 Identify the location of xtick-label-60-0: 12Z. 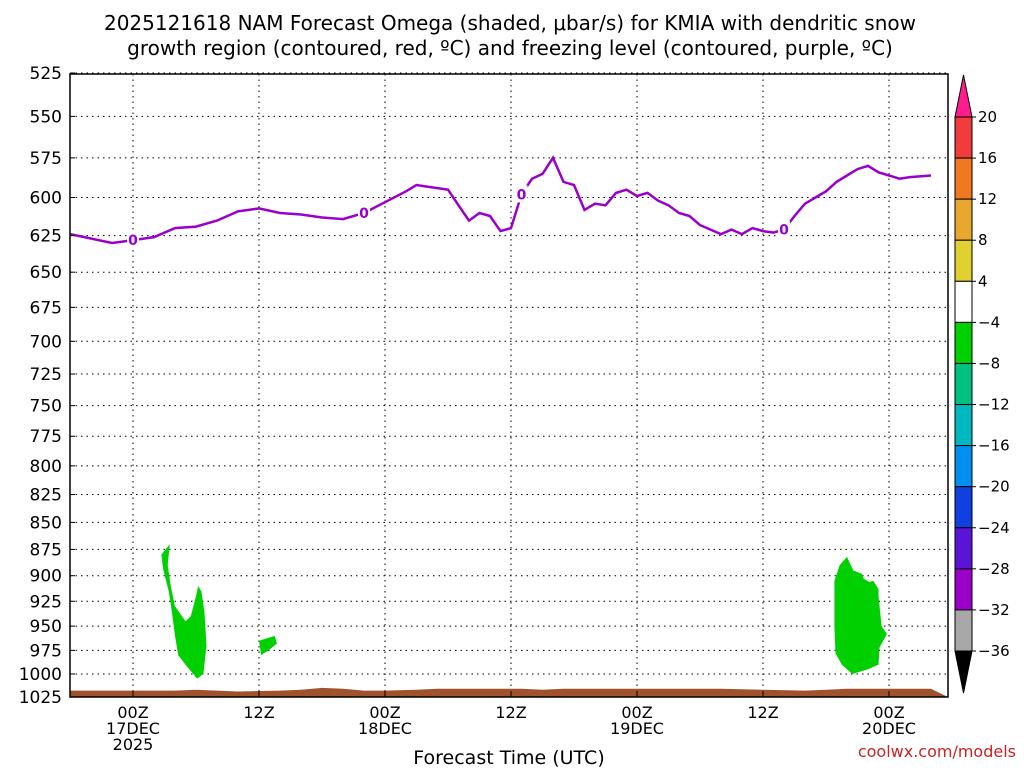
(762, 712).